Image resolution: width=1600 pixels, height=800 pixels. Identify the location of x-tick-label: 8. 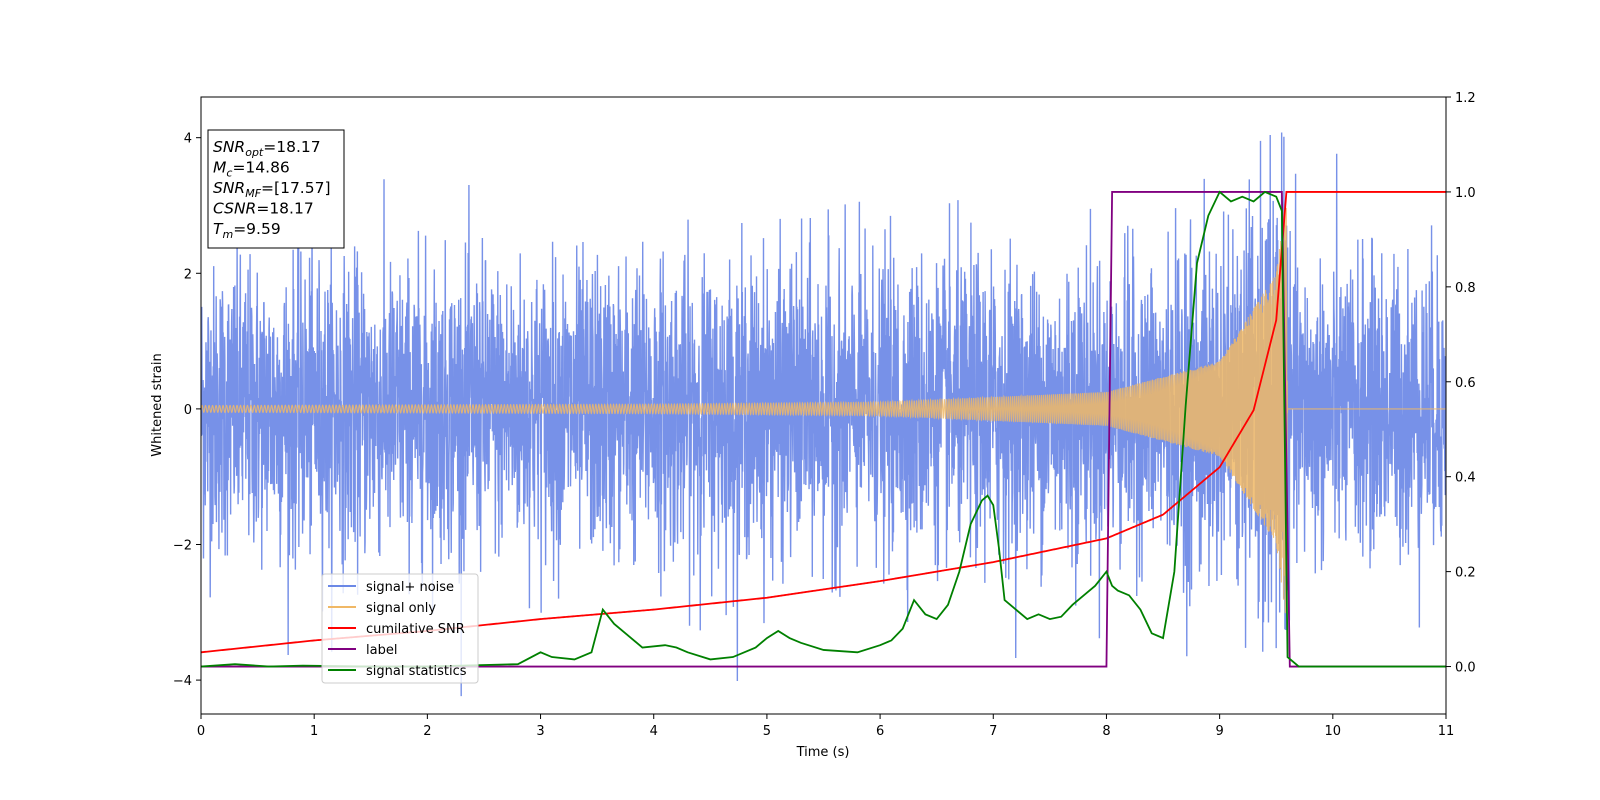
(1106, 731).